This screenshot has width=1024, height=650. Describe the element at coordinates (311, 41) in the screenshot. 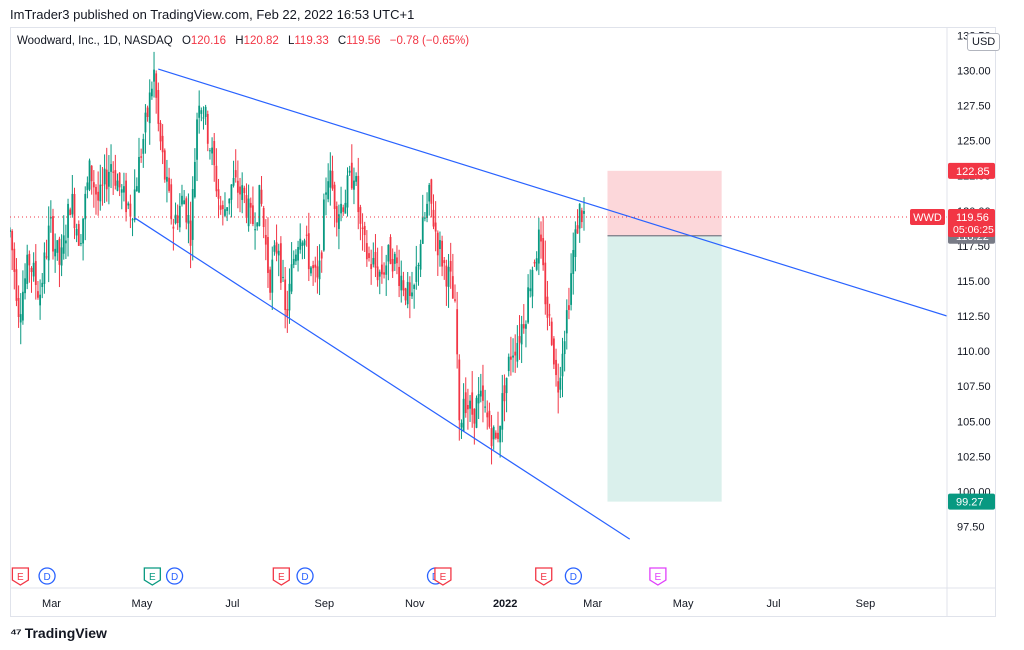

I see `low-value: 119.33` at that location.